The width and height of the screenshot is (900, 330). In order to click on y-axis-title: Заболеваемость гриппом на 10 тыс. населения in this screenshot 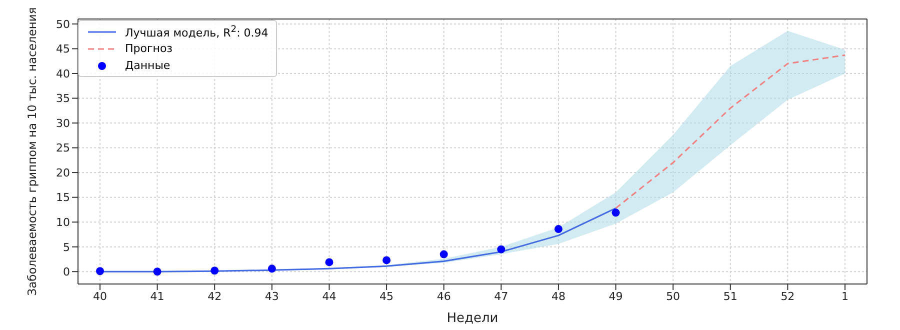, I will do `click(32, 151)`.